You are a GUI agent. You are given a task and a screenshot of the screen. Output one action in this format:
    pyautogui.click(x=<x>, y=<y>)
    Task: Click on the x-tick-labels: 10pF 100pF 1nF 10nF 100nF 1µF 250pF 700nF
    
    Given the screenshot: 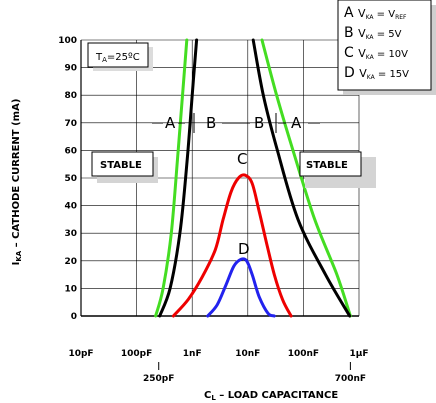 What is the action you would take?
    pyautogui.click(x=218, y=366)
    